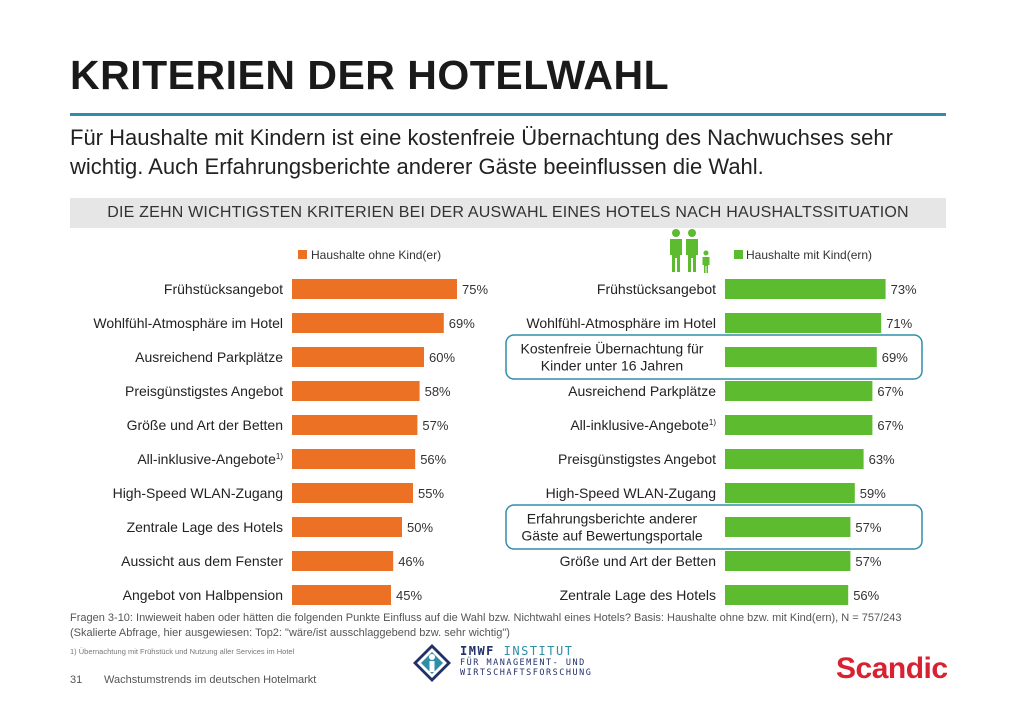  Describe the element at coordinates (432, 663) in the screenshot. I see `imwf-logo-mark-icon` at that location.